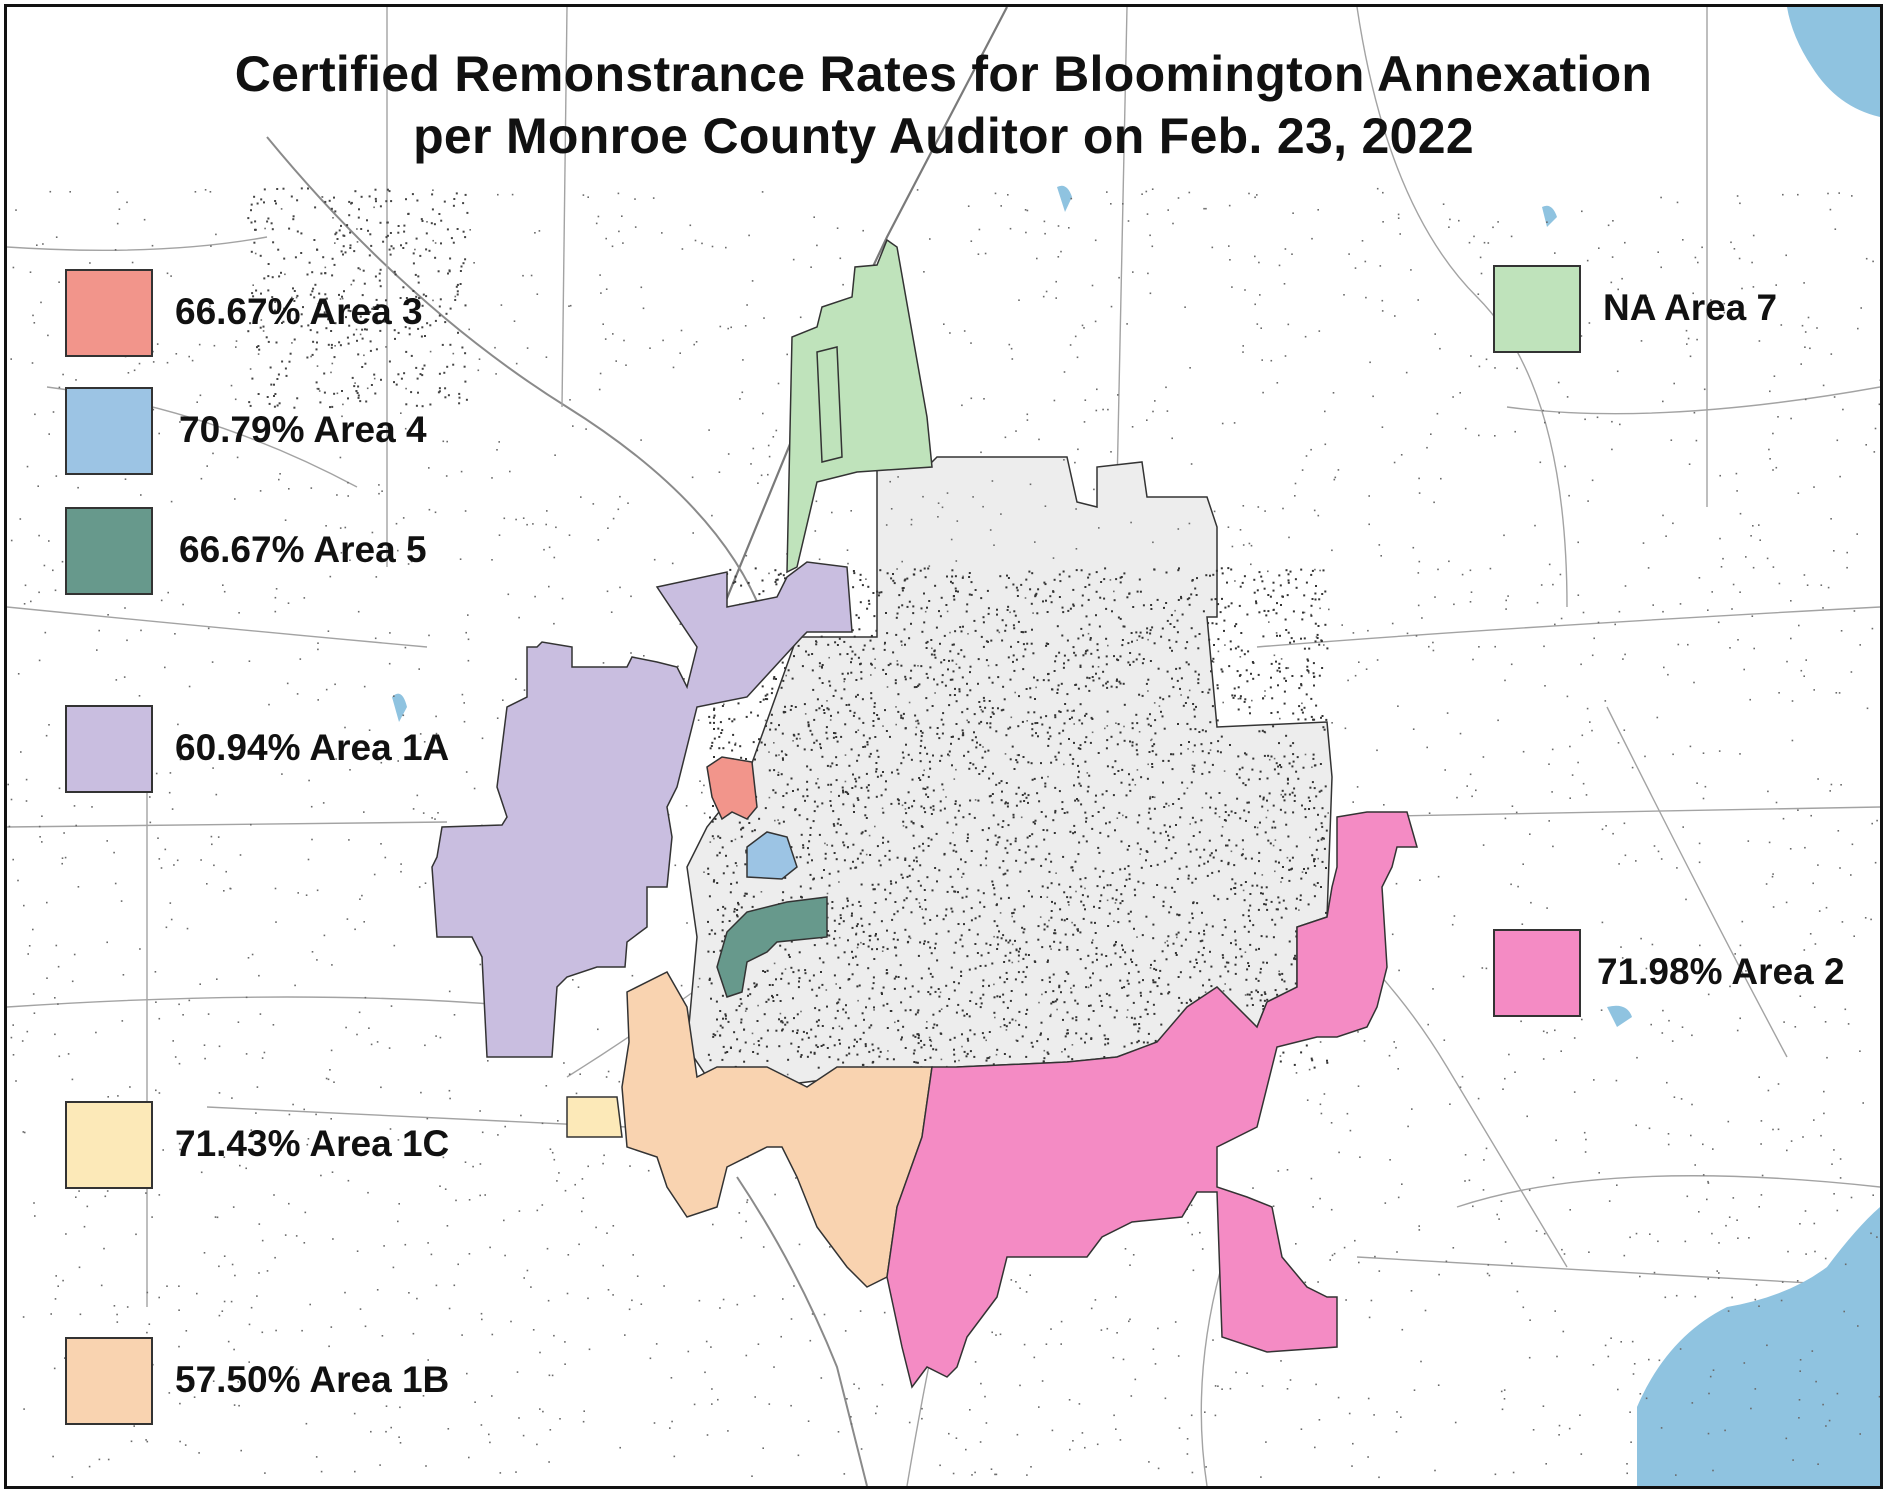 Image resolution: width=1885 pixels, height=1489 pixels. What do you see at coordinates (1690, 307) in the screenshot?
I see `legend-label-area-7: NA Area 7` at bounding box center [1690, 307].